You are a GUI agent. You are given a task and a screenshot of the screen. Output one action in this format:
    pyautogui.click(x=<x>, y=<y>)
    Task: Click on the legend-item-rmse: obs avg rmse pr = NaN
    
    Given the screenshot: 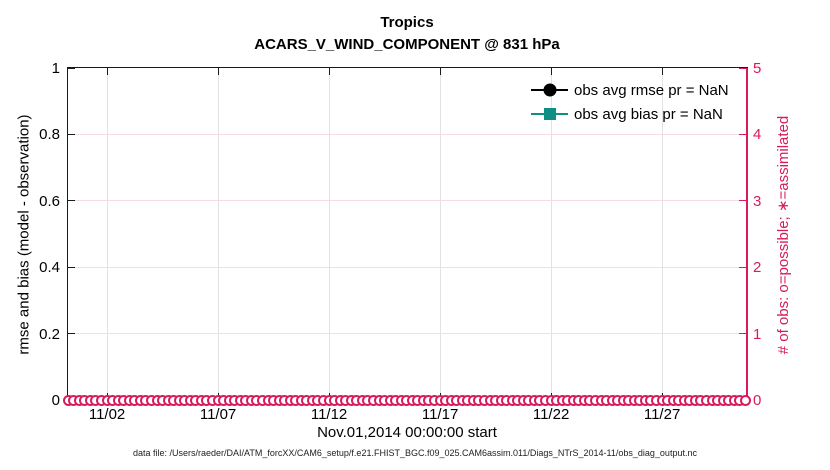 What is the action you would take?
    pyautogui.click(x=630, y=90)
    